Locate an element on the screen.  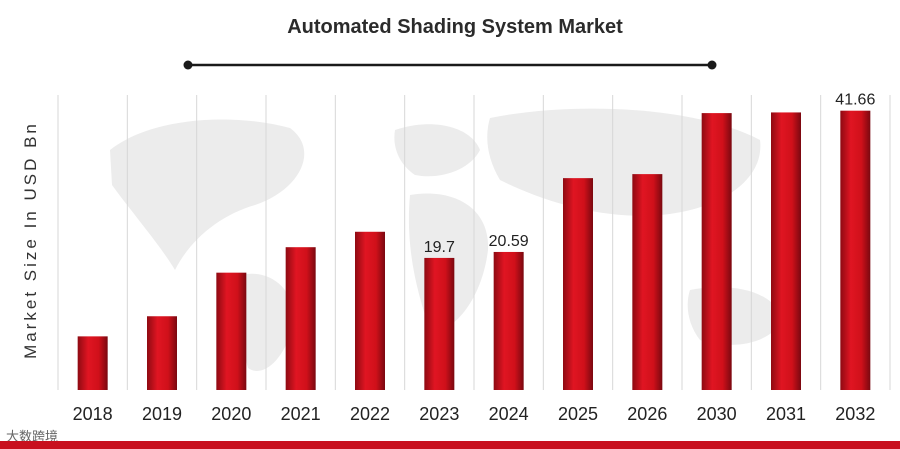
bar-2025 is located at coordinates (578, 284).